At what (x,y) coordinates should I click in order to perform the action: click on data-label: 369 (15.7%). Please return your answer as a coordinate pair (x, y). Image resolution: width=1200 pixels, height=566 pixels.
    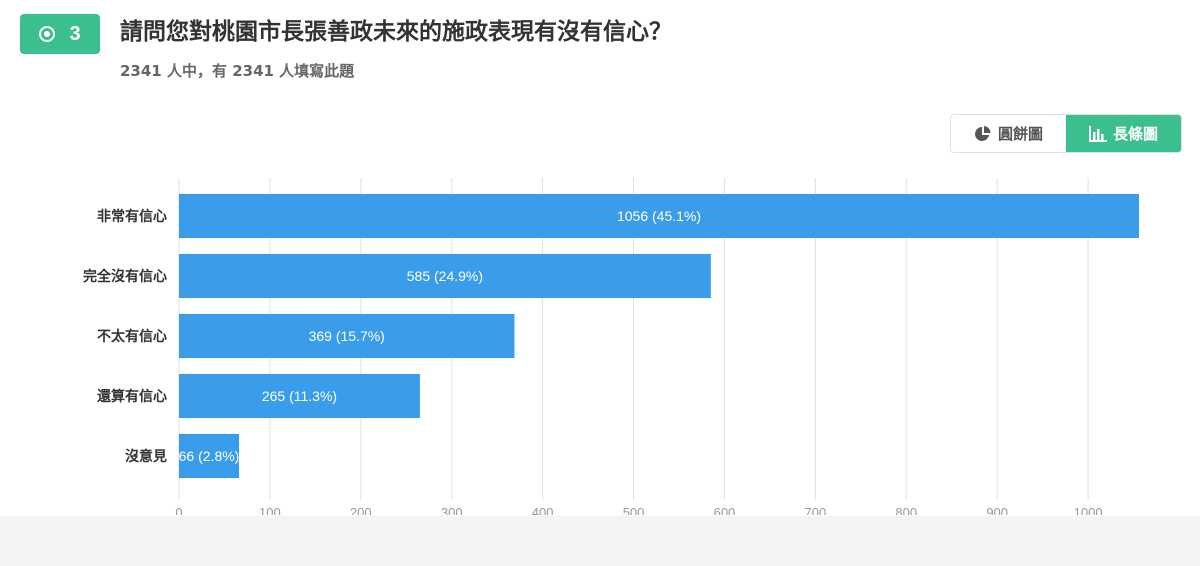
    Looking at the image, I should click on (347, 336).